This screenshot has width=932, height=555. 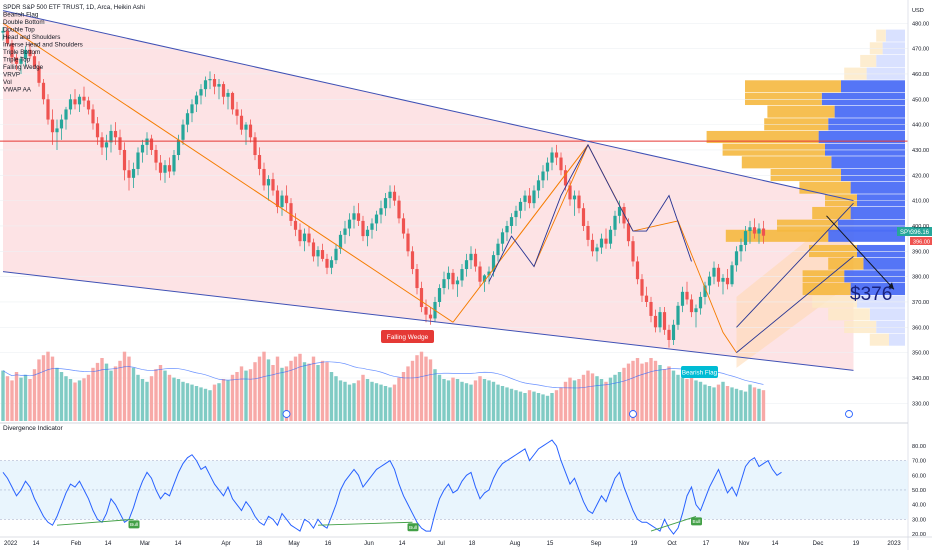 What do you see at coordinates (919, 476) in the screenshot?
I see `oscillator-tick-label: 60.00` at bounding box center [919, 476].